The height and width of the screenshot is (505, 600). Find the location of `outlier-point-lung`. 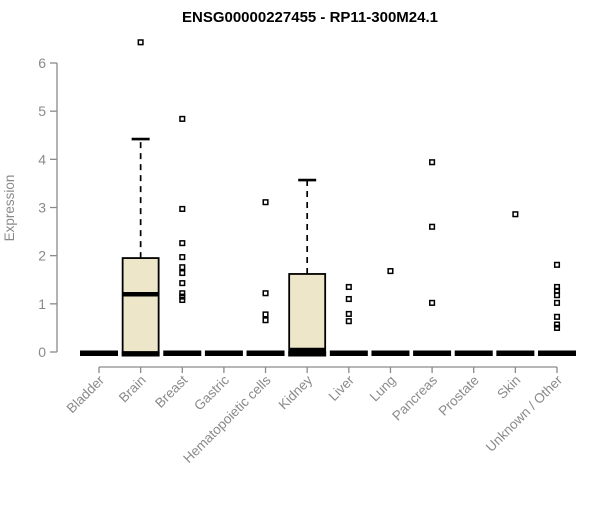

outlier-point-lung is located at coordinates (390, 271).